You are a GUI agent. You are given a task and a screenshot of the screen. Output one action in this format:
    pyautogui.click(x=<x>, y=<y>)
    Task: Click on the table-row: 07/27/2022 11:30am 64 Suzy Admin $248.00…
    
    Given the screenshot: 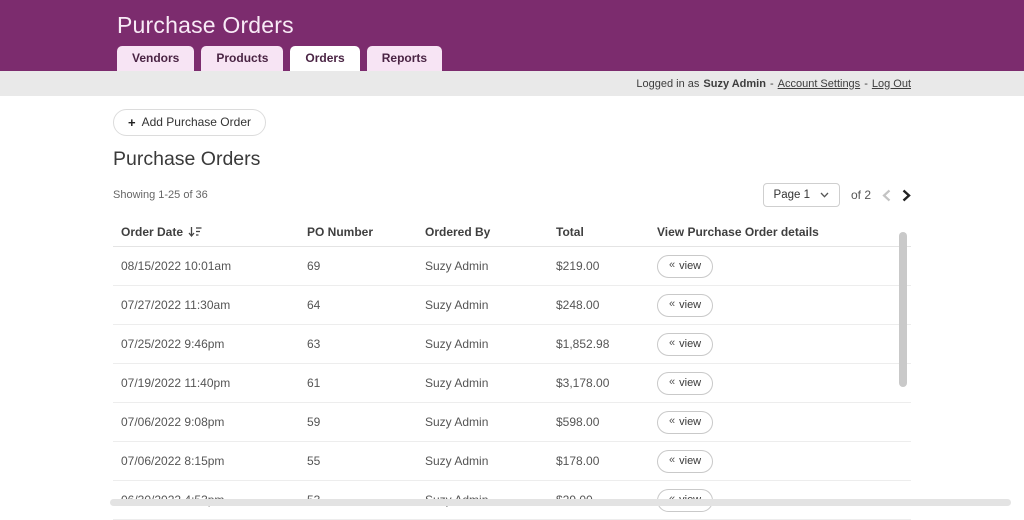 What is the action you would take?
    pyautogui.click(x=512, y=305)
    